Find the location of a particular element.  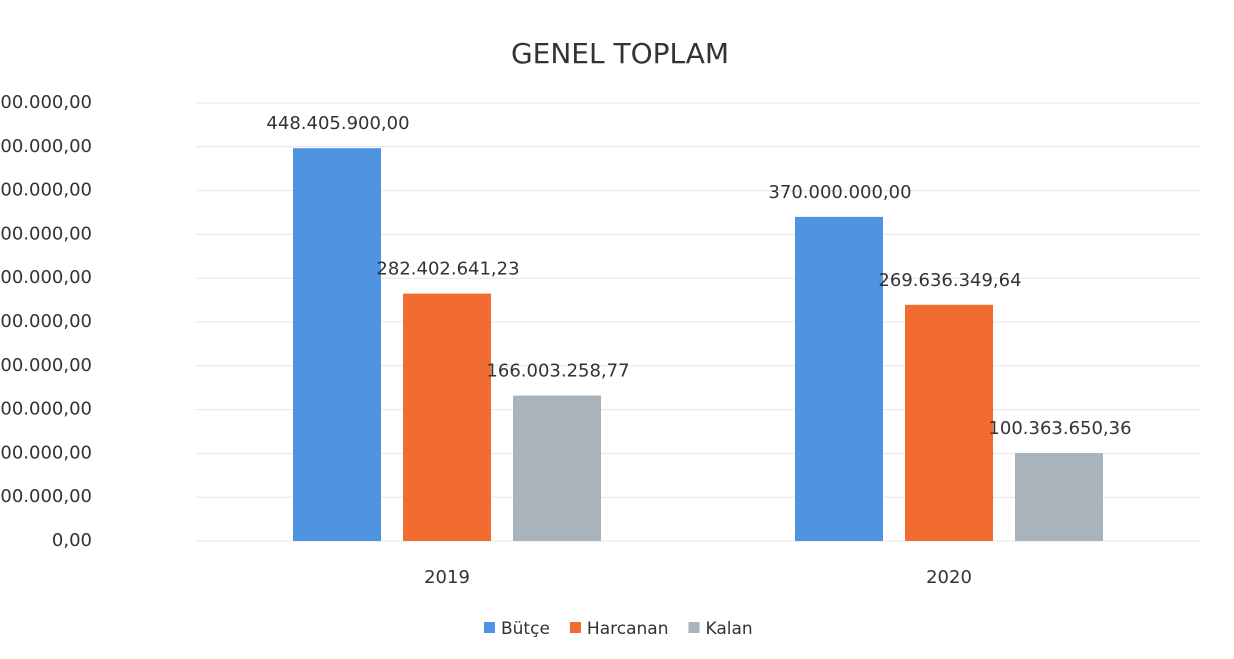

legend-label: Bütçe is located at coordinates (525, 629).